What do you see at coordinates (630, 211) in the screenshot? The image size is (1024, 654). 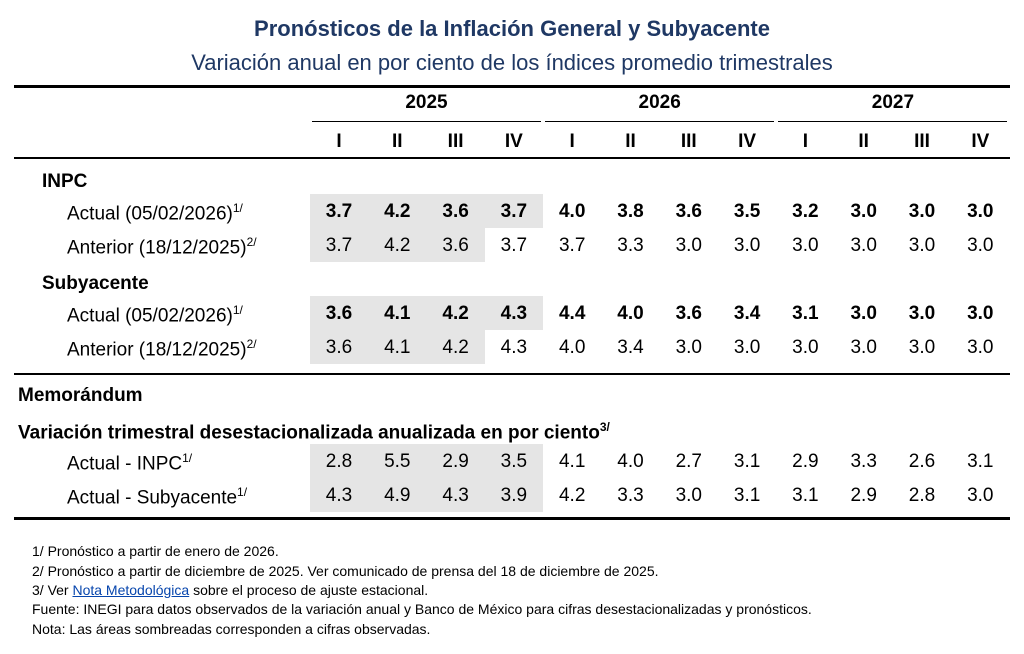 I see `cell: 3.8` at bounding box center [630, 211].